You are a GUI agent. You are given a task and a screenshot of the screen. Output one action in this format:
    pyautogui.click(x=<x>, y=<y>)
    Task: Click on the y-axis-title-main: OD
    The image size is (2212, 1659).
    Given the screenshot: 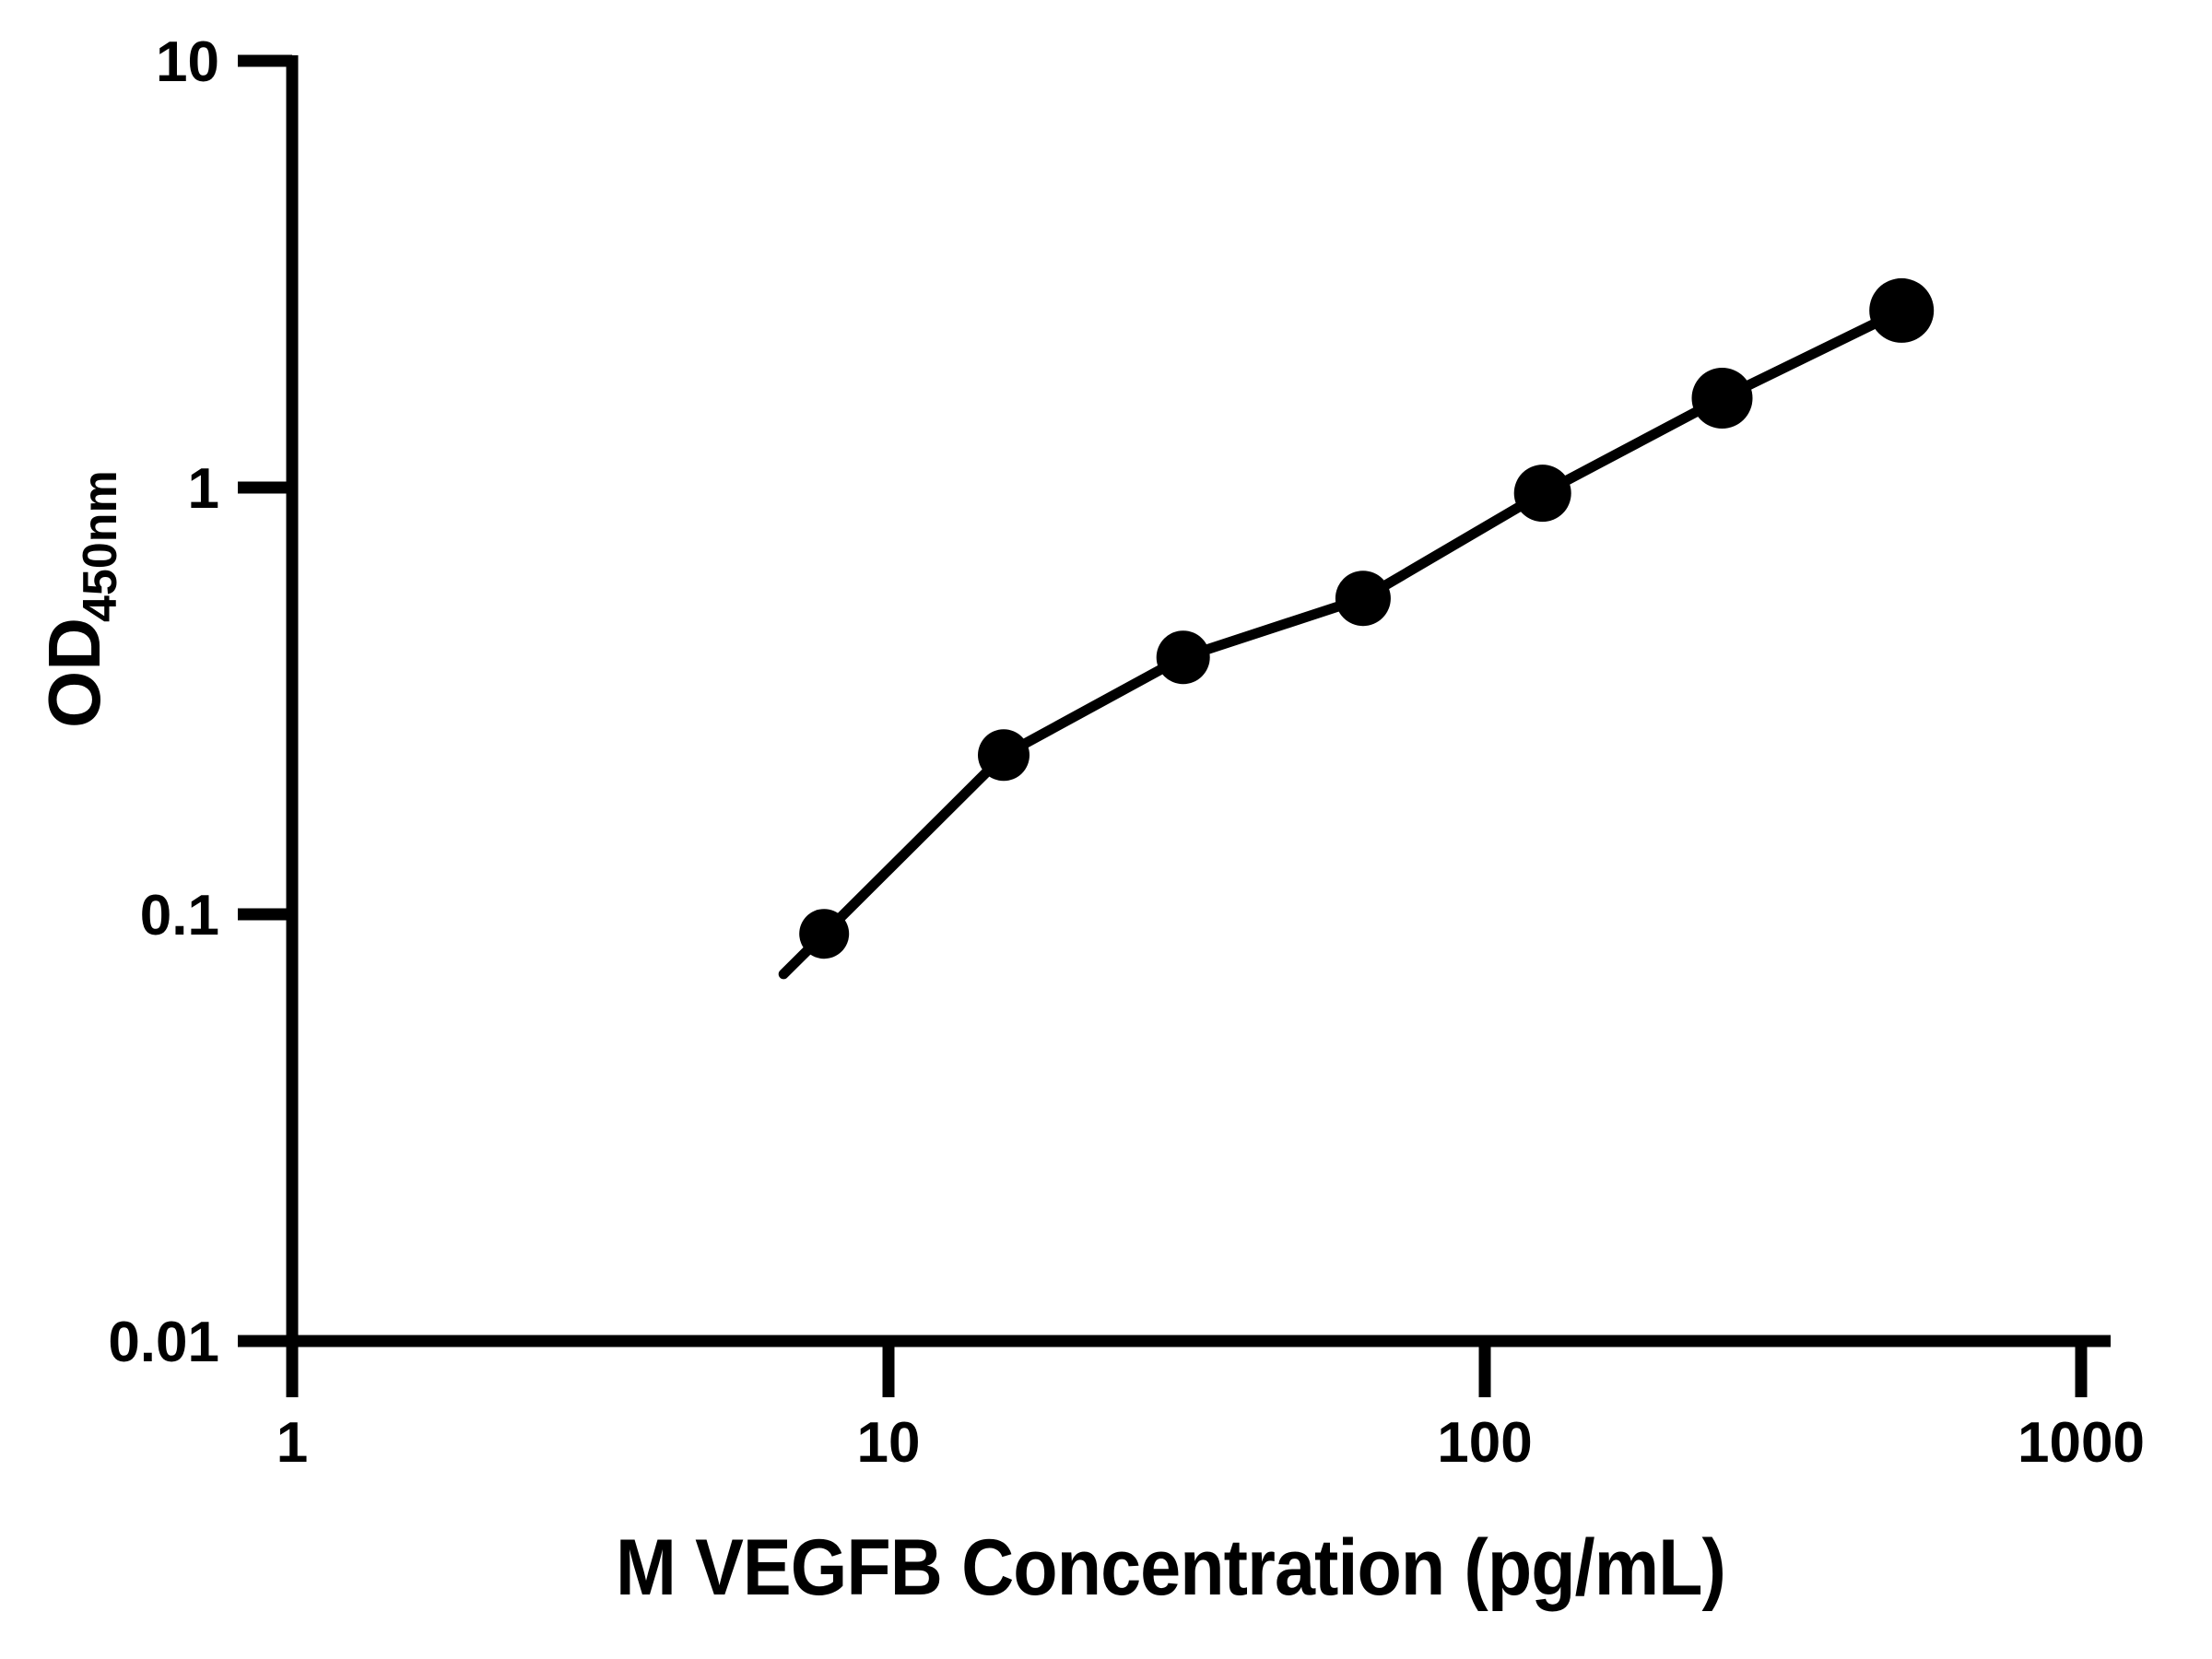 What is the action you would take?
    pyautogui.click(x=74, y=673)
    